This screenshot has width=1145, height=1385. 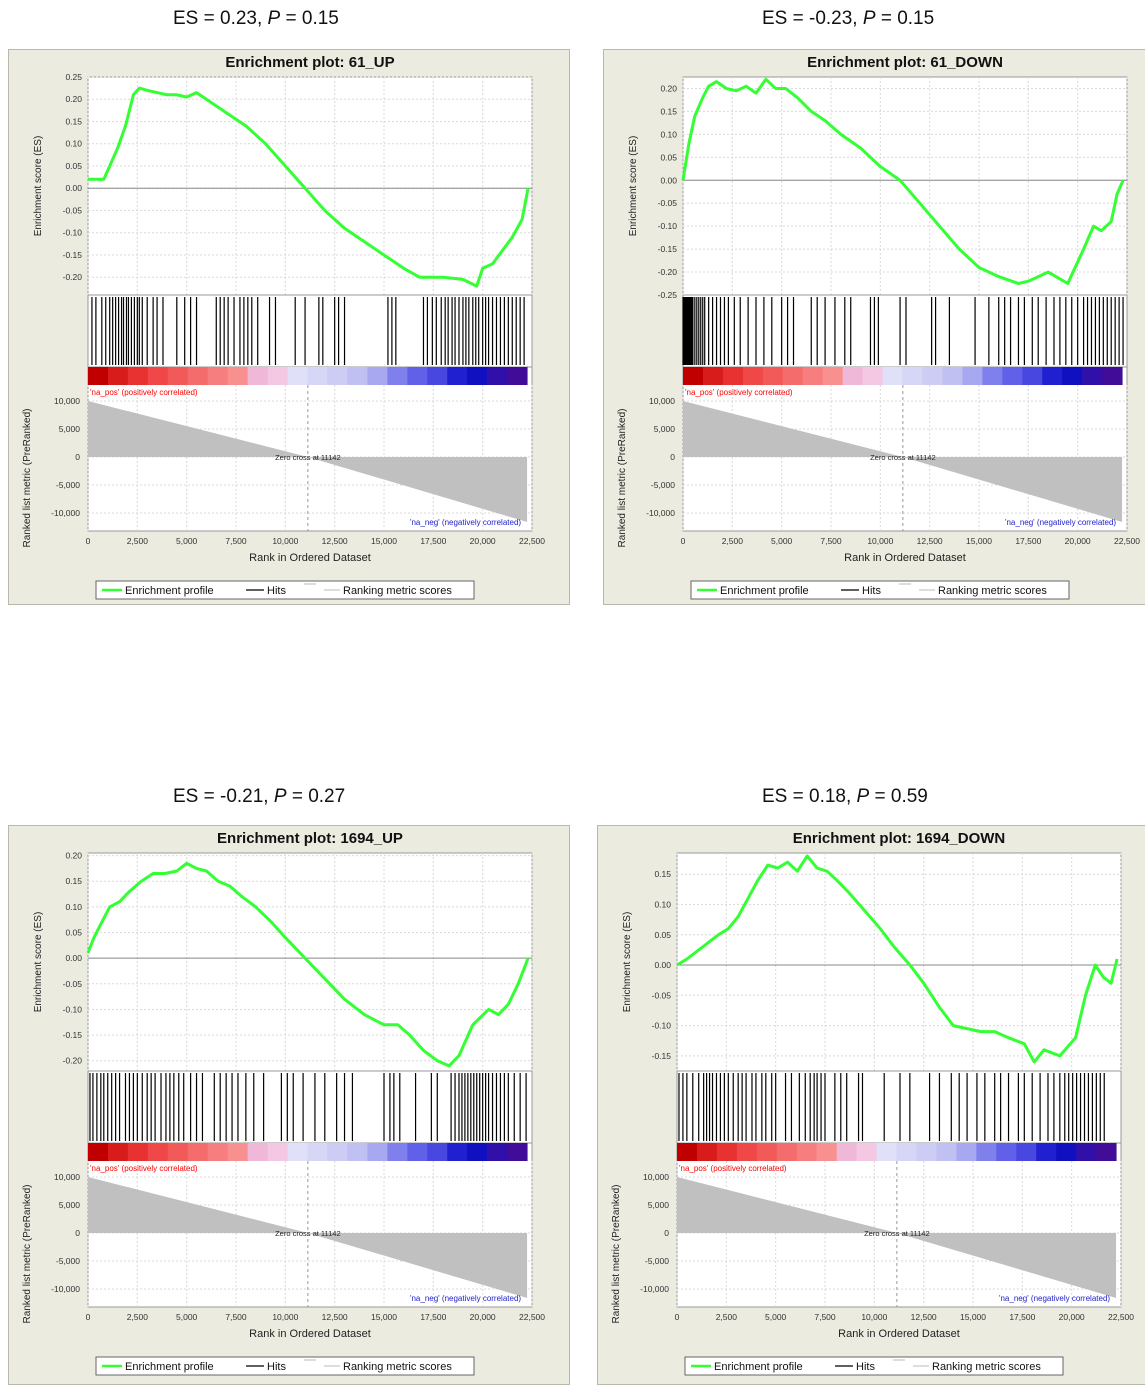 I want to click on x-tick-label: 20,000, so click(x=1078, y=541).